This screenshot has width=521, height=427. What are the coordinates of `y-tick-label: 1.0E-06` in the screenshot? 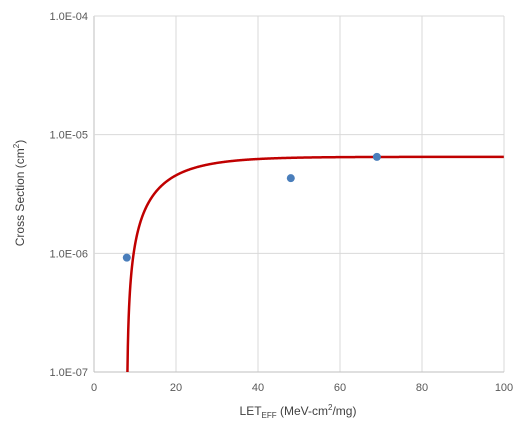 It's located at (68, 254).